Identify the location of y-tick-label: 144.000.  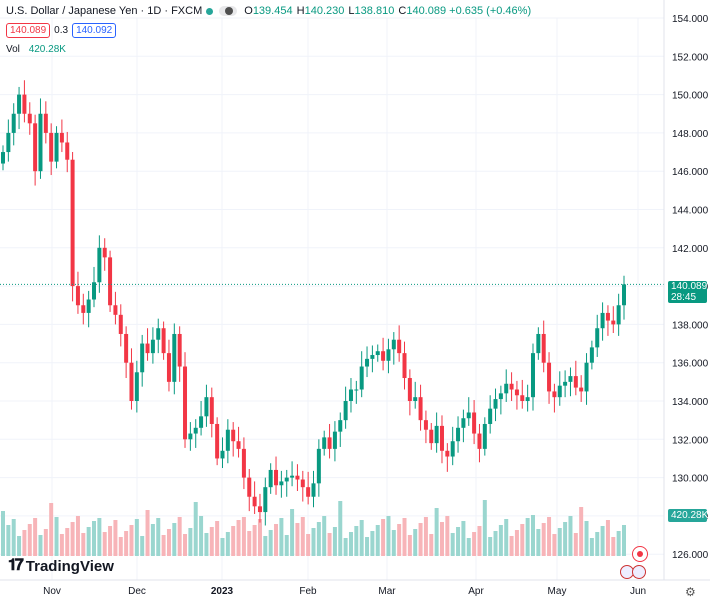
(690, 211).